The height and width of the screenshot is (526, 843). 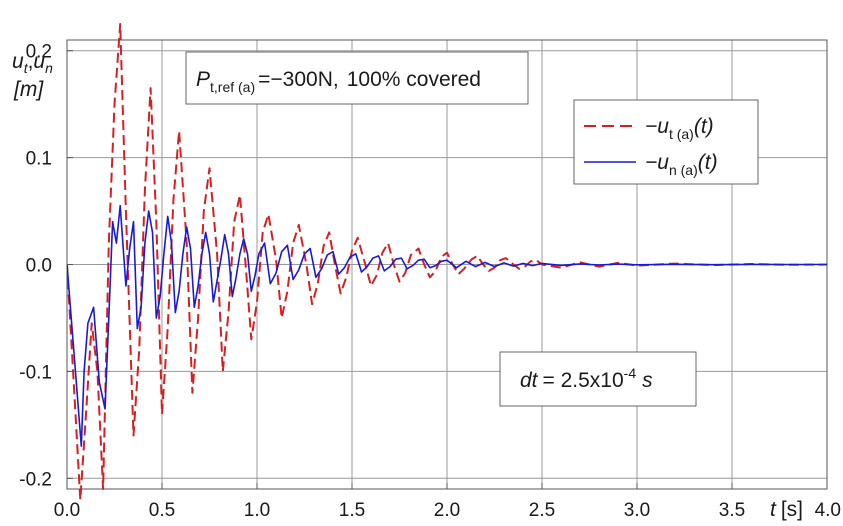 What do you see at coordinates (681, 134) in the screenshot?
I see `legend-ut-sub: t (a)` at bounding box center [681, 134].